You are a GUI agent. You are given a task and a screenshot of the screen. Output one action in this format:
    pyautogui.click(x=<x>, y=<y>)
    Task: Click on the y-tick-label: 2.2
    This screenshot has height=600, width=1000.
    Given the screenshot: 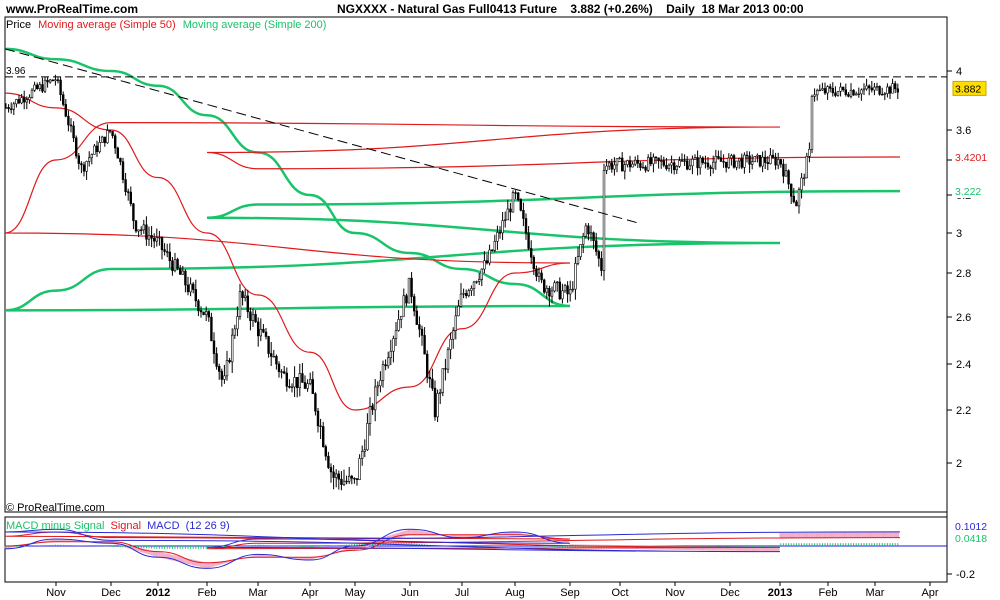 What is the action you would take?
    pyautogui.click(x=963, y=411)
    